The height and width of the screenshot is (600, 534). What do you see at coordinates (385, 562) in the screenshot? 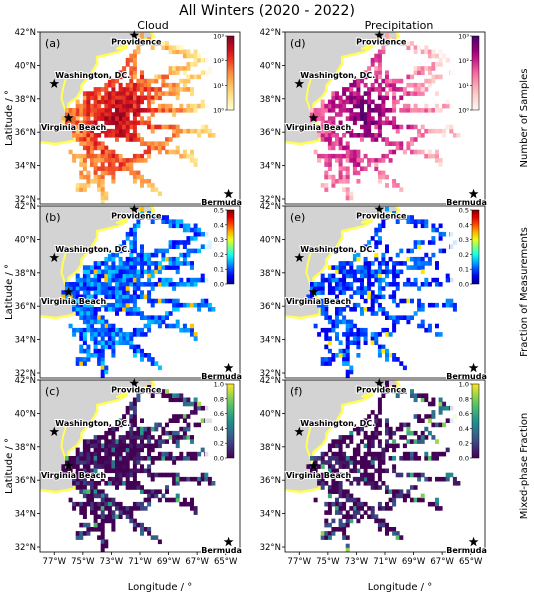
I see `x-tick-label: 71°W` at bounding box center [385, 562].